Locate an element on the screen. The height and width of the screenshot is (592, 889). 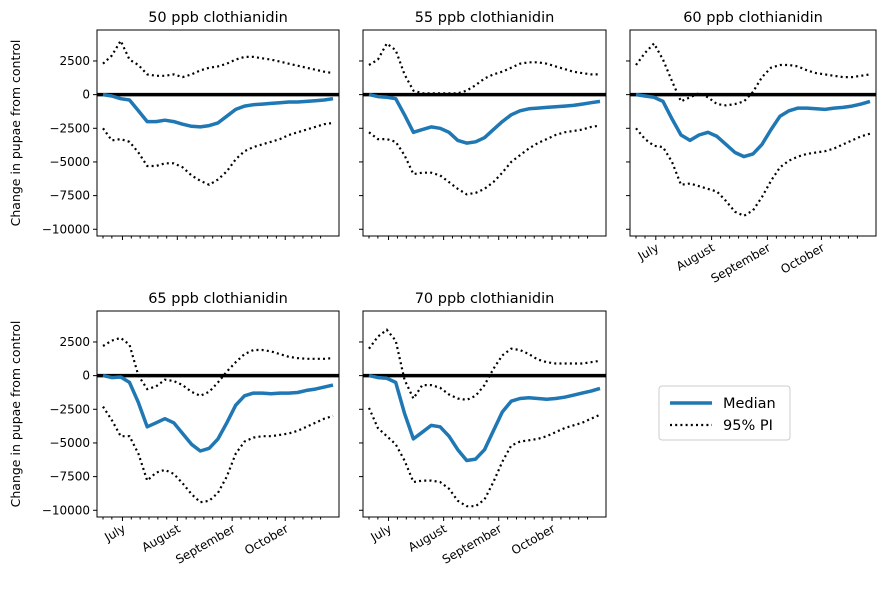
legend-pi-label: 95% PI is located at coordinates (748, 426).